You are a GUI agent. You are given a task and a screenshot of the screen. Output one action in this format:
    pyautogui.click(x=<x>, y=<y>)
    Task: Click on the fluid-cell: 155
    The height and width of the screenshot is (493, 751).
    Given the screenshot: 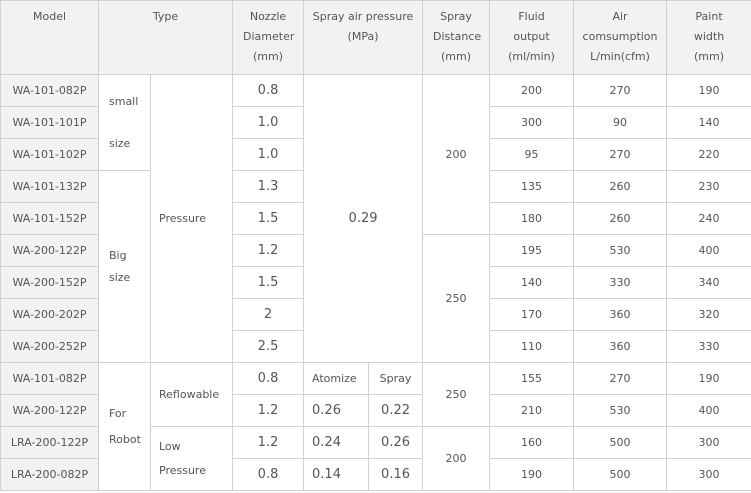 What is the action you would take?
    pyautogui.click(x=532, y=378)
    